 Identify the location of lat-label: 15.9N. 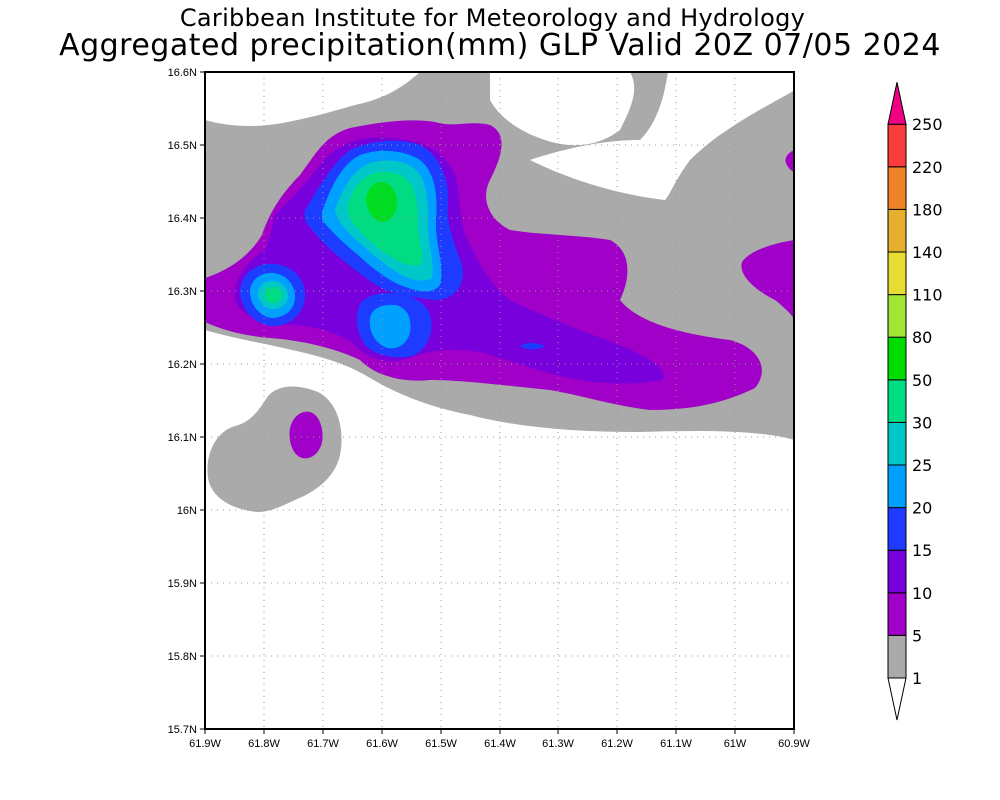
(182, 584).